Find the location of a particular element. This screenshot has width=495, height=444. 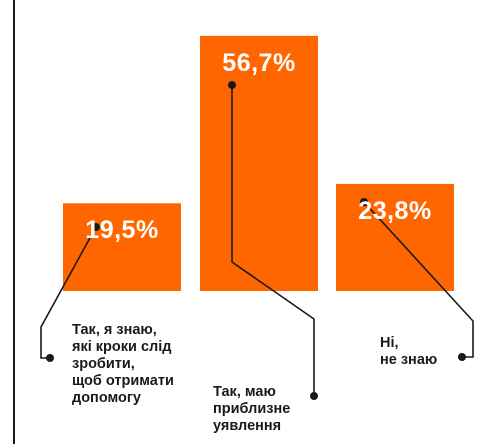

leader-dot-3-top is located at coordinates (364, 202).